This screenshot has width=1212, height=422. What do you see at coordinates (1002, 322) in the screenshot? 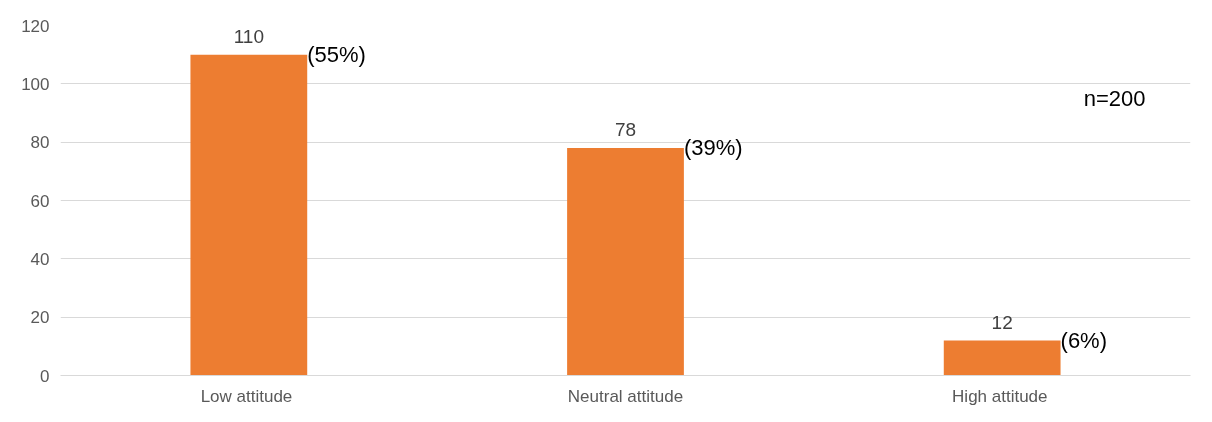
I see `data-label: 12` at bounding box center [1002, 322].